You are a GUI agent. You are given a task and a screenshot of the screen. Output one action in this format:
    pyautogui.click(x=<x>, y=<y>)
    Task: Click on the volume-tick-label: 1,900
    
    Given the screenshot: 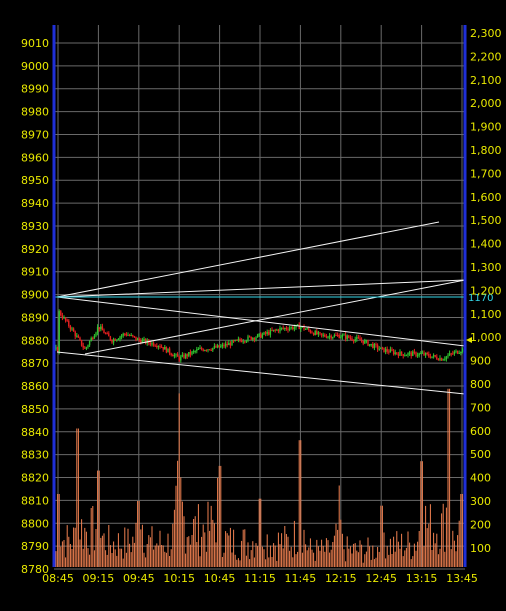 What is the action you would take?
    pyautogui.click(x=486, y=127)
    